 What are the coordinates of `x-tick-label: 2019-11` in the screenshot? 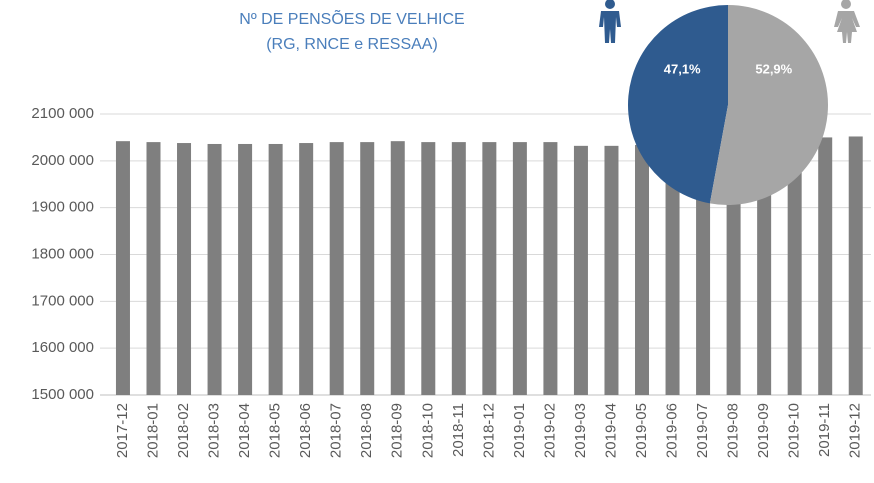 It's located at (824, 430).